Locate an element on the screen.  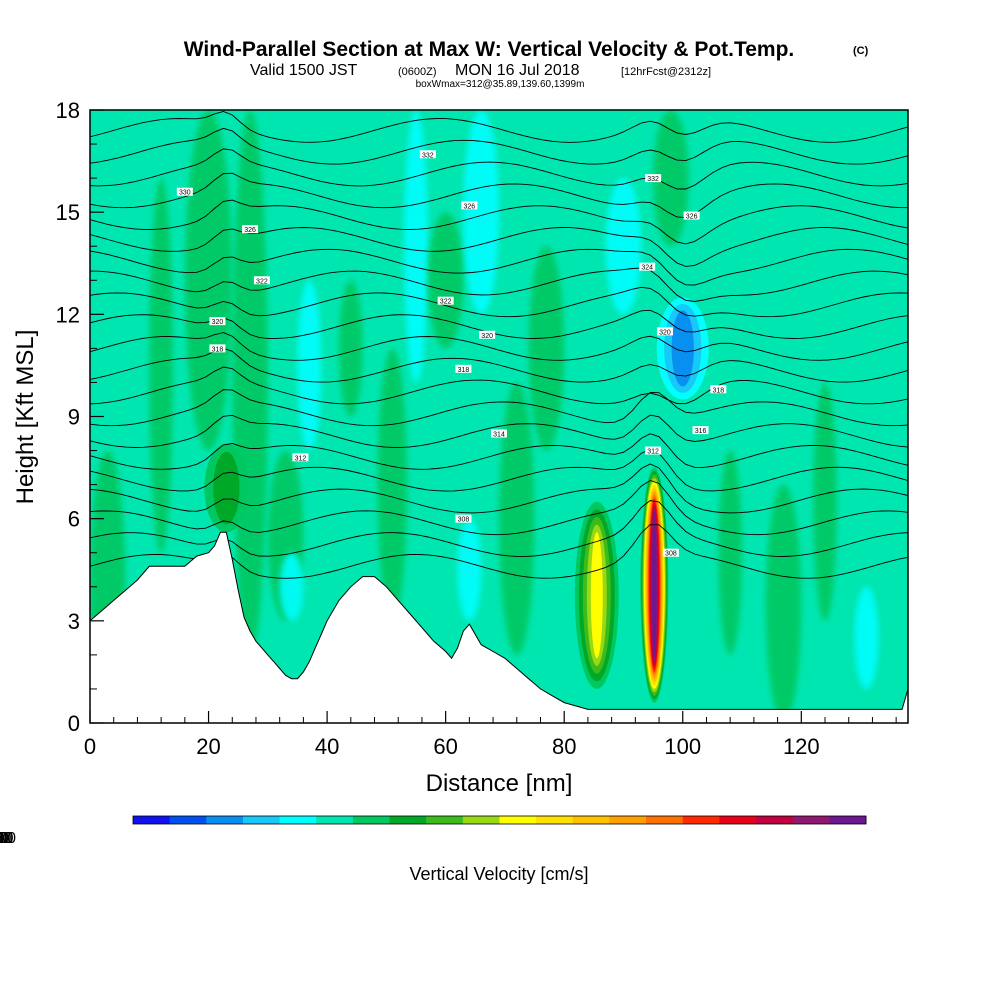
y-tick-label: 12 is located at coordinates (68, 314).